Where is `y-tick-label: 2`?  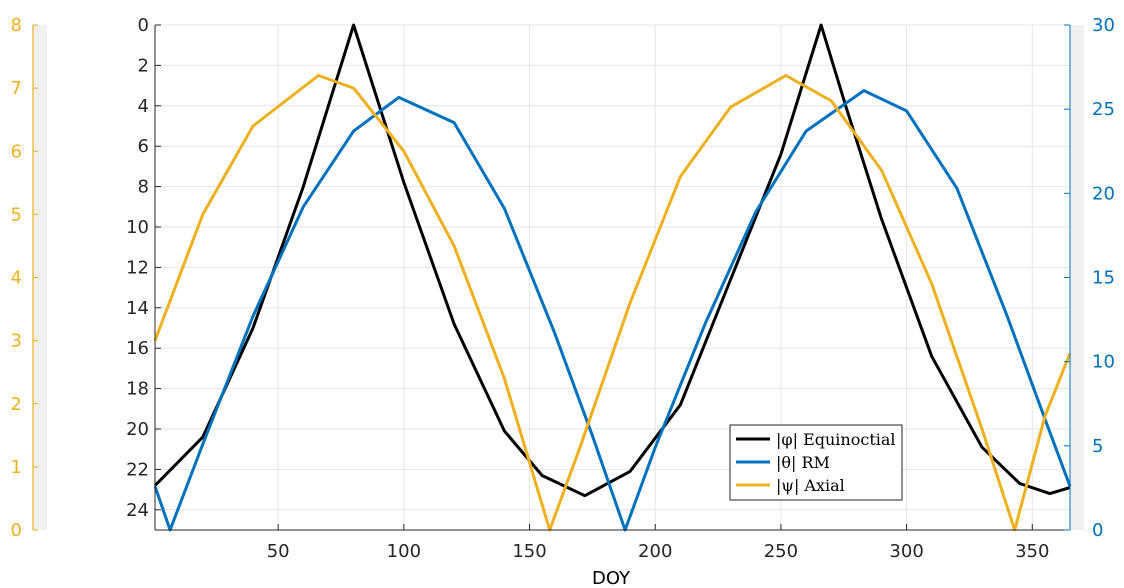 y-tick-label: 2 is located at coordinates (143, 65).